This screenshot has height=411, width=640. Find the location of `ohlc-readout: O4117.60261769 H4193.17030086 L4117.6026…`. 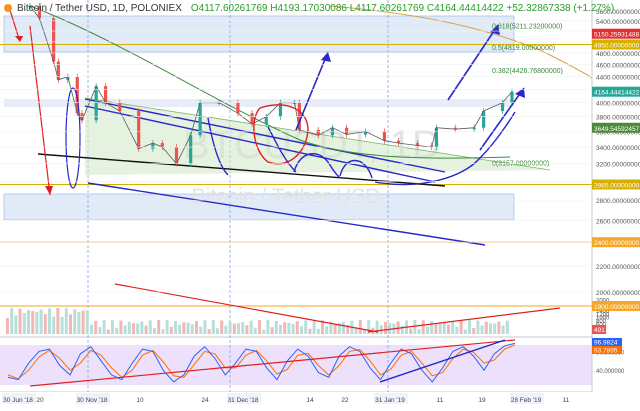

ohlc-readout: O4117.60261769 H4193.17030086 L4117.6026… is located at coordinates (402, 8).